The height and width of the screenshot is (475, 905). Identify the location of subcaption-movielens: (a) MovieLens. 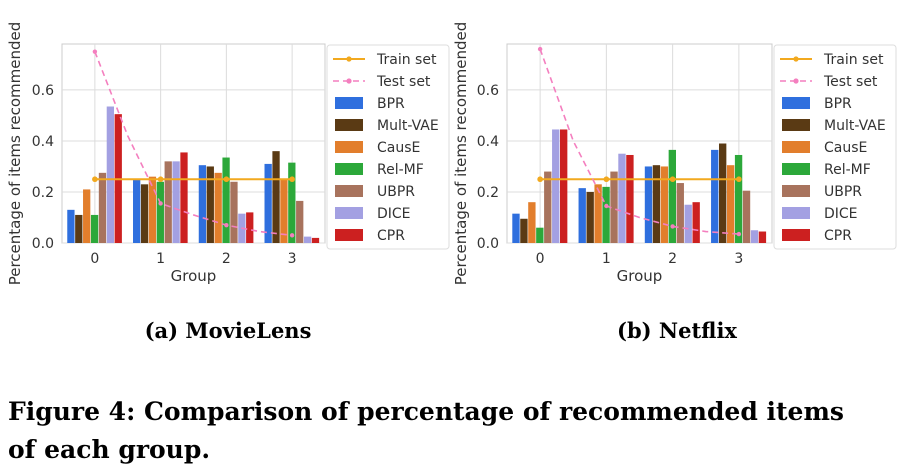
(228, 330).